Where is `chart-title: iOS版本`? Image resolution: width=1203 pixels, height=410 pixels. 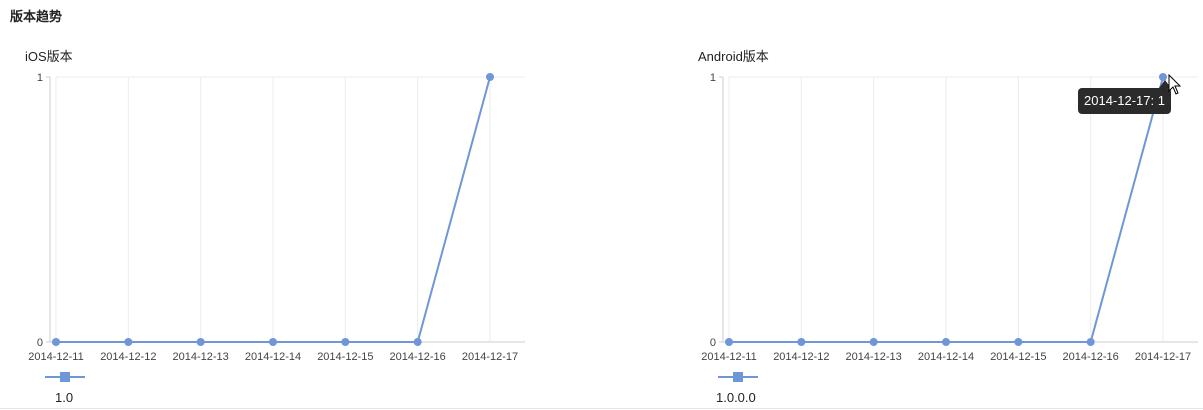
chart-title: iOS版本 is located at coordinates (49, 56).